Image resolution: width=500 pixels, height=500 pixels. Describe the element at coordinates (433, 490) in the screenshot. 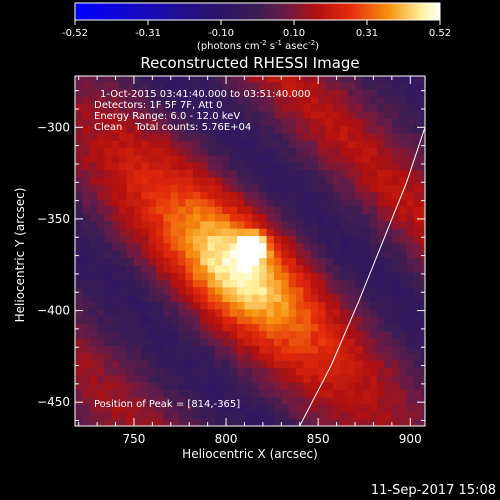

I see `footer-timestamp: 11-Sep-2017 15:08` at that location.